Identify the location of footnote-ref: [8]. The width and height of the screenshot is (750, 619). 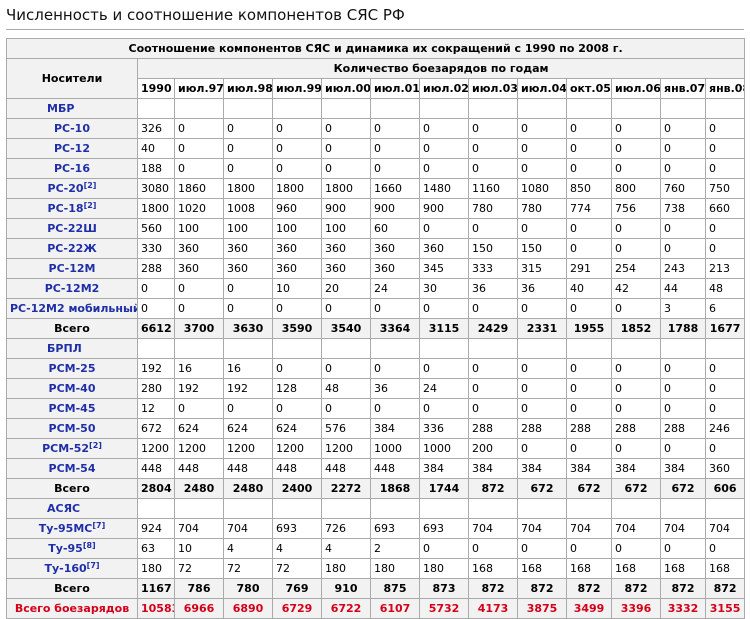
(89, 545).